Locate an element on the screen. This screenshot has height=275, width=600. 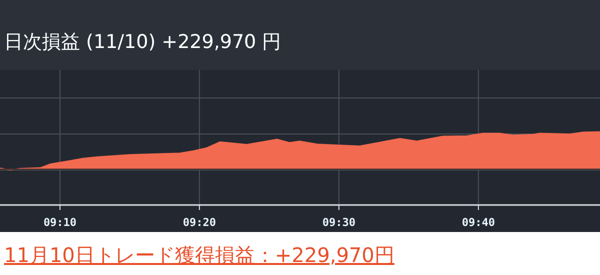
x-tick-label: 09:20 is located at coordinates (199, 222).